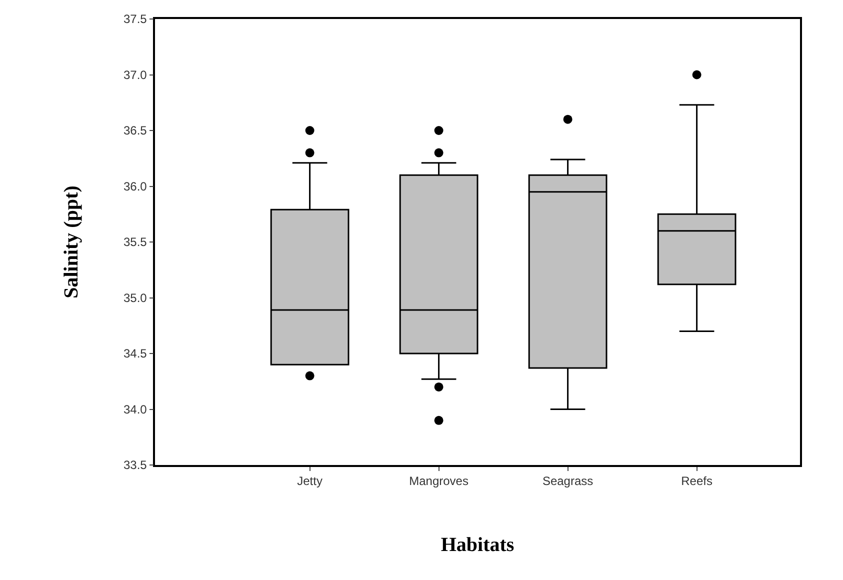 This screenshot has height=580, width=843. I want to click on y-tick-label: 33.5, so click(135, 465).